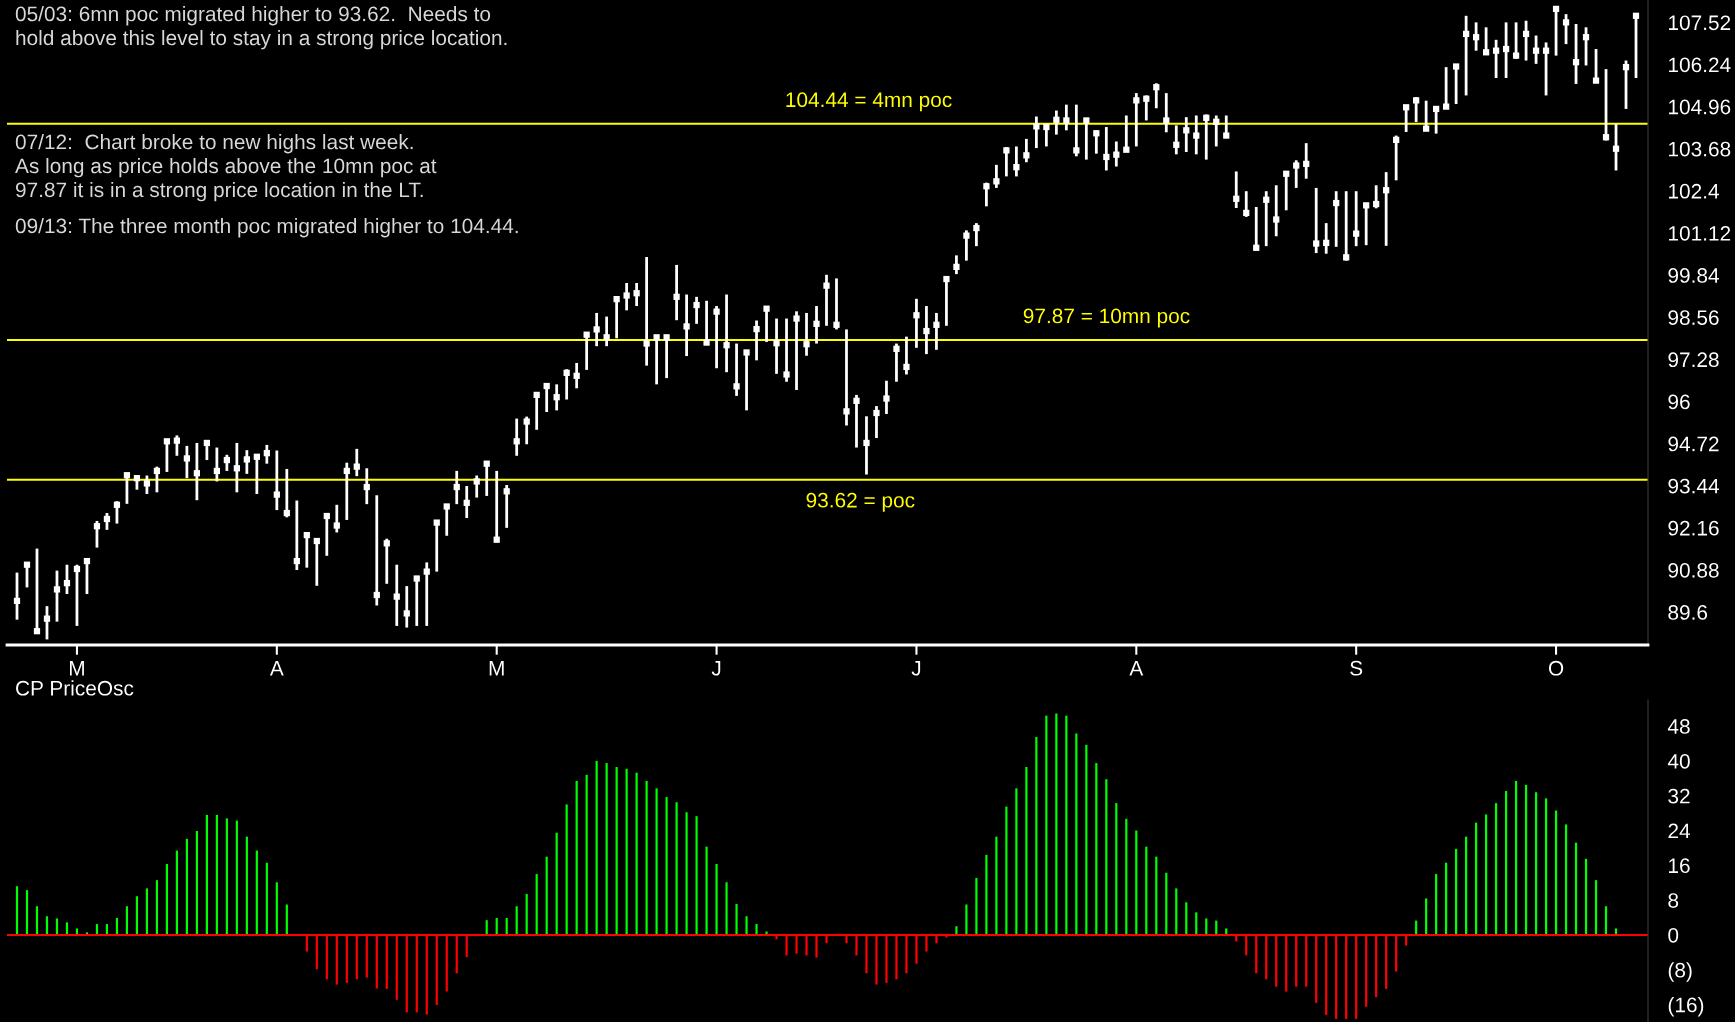 Image resolution: width=1735 pixels, height=1022 pixels. What do you see at coordinates (1693, 360) in the screenshot?
I see `y-tick-label: 97.28` at bounding box center [1693, 360].